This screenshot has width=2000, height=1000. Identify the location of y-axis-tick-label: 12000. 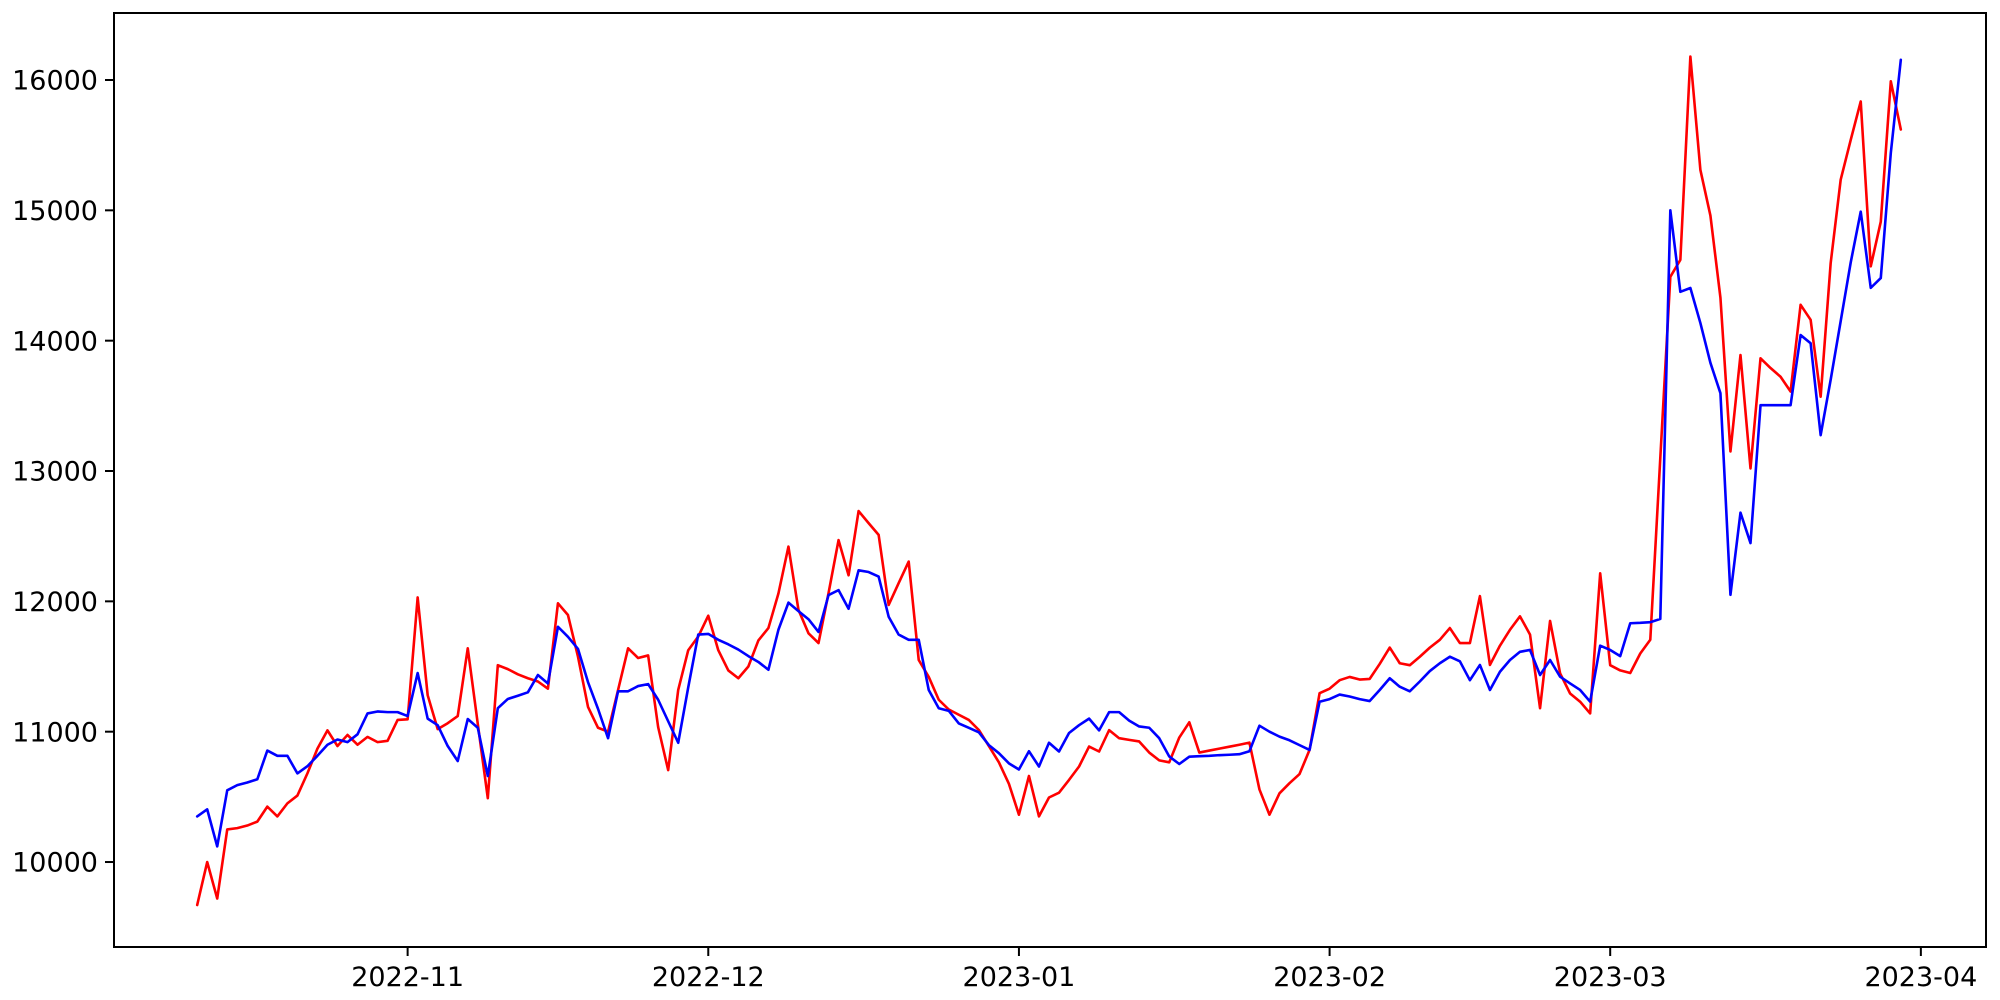
(55, 602).